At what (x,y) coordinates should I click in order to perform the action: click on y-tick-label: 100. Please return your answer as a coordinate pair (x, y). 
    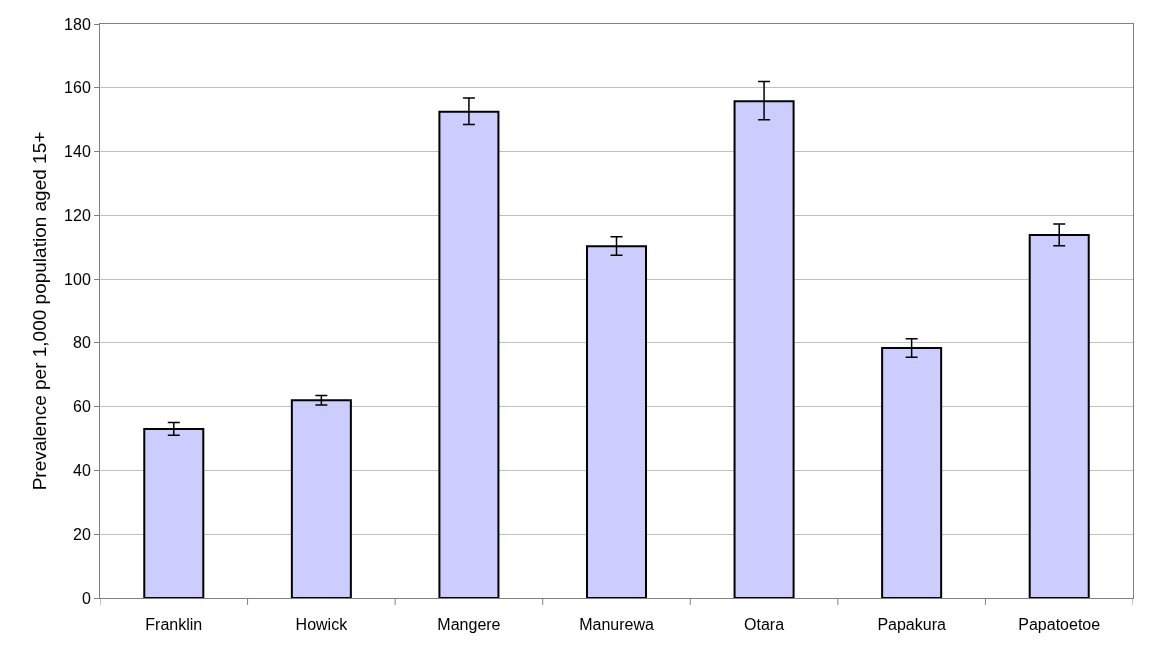
    Looking at the image, I should click on (77, 279).